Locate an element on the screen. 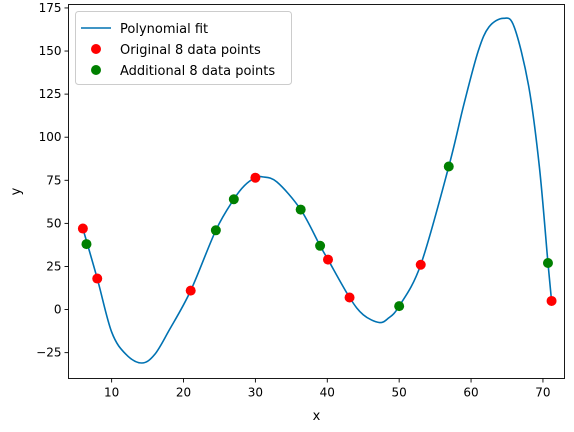 The image size is (574, 432). x-tick-label: 50 is located at coordinates (399, 393).